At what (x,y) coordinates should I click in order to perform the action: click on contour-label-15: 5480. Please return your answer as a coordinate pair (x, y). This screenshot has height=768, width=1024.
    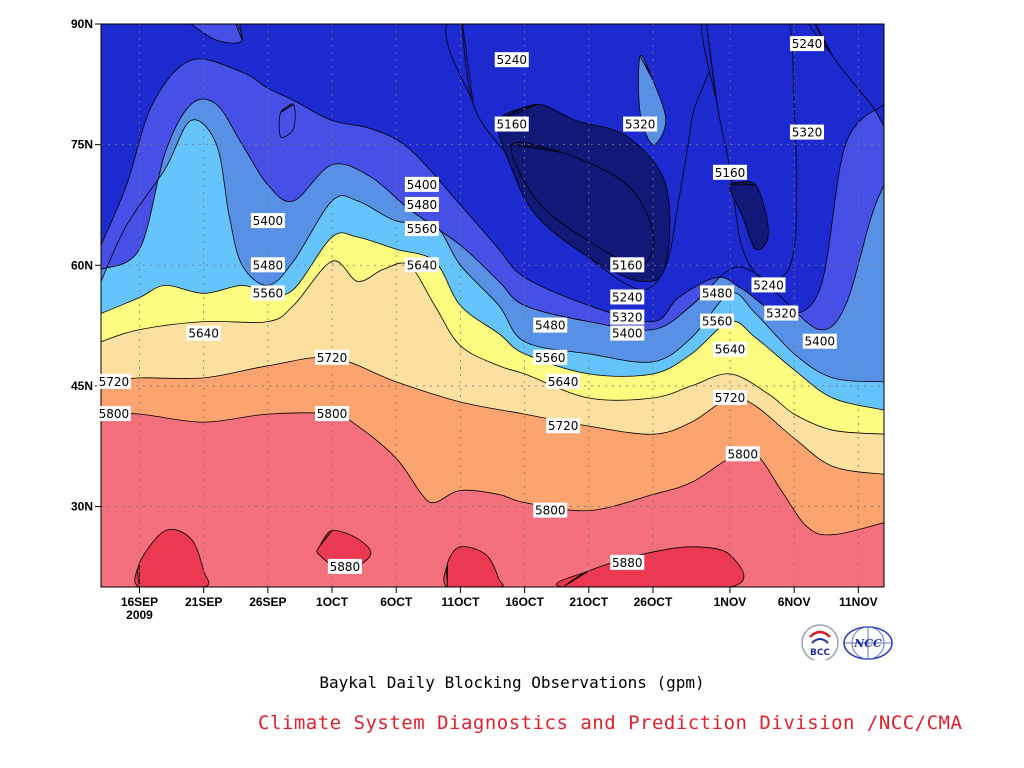
    Looking at the image, I should click on (550, 325).